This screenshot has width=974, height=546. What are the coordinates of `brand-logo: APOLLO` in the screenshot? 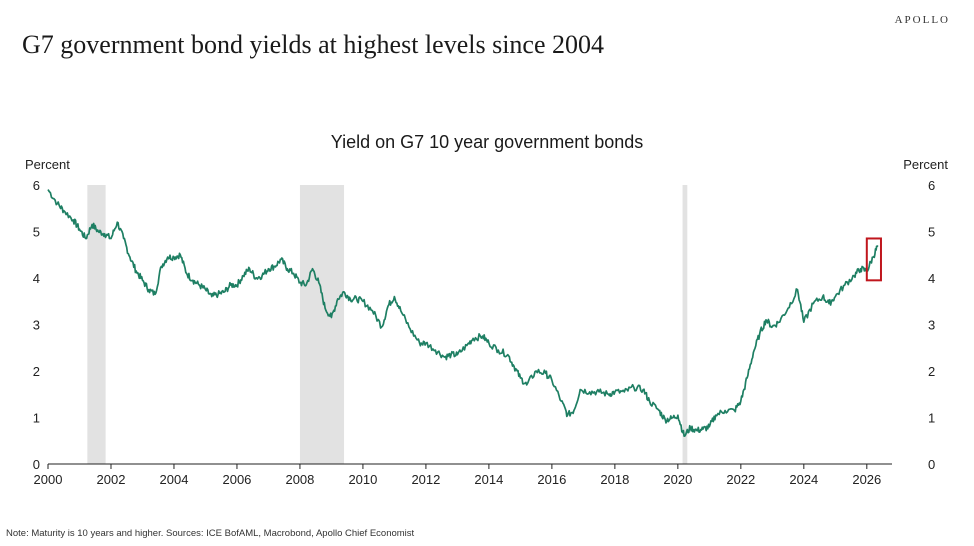 It's located at (922, 20).